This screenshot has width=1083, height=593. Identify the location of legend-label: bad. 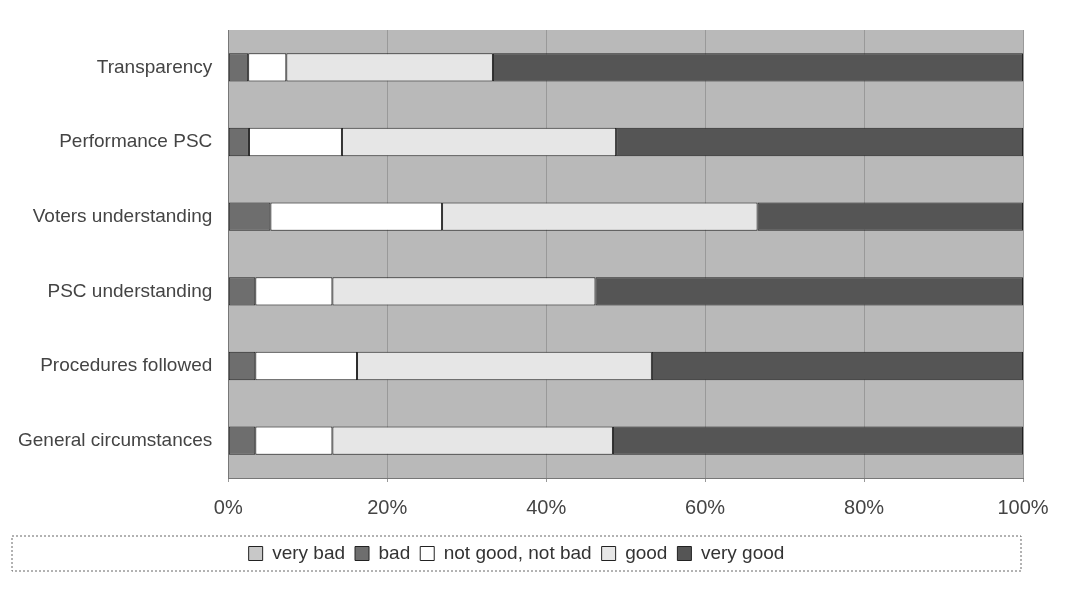
(394, 552).